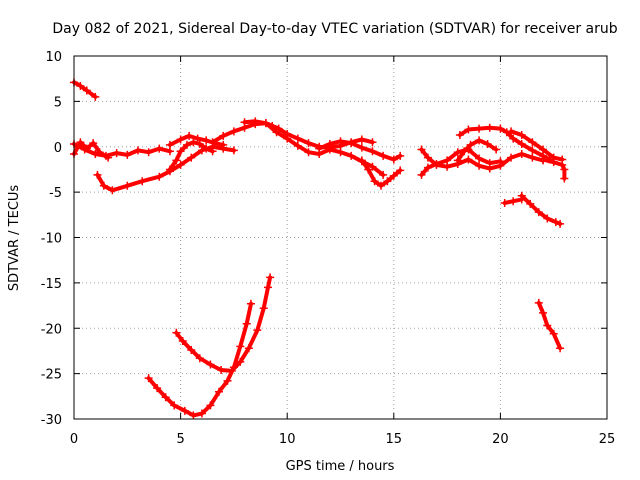 The height and width of the screenshot is (480, 640). I want to click on y-tick-label: -15, so click(51, 284).